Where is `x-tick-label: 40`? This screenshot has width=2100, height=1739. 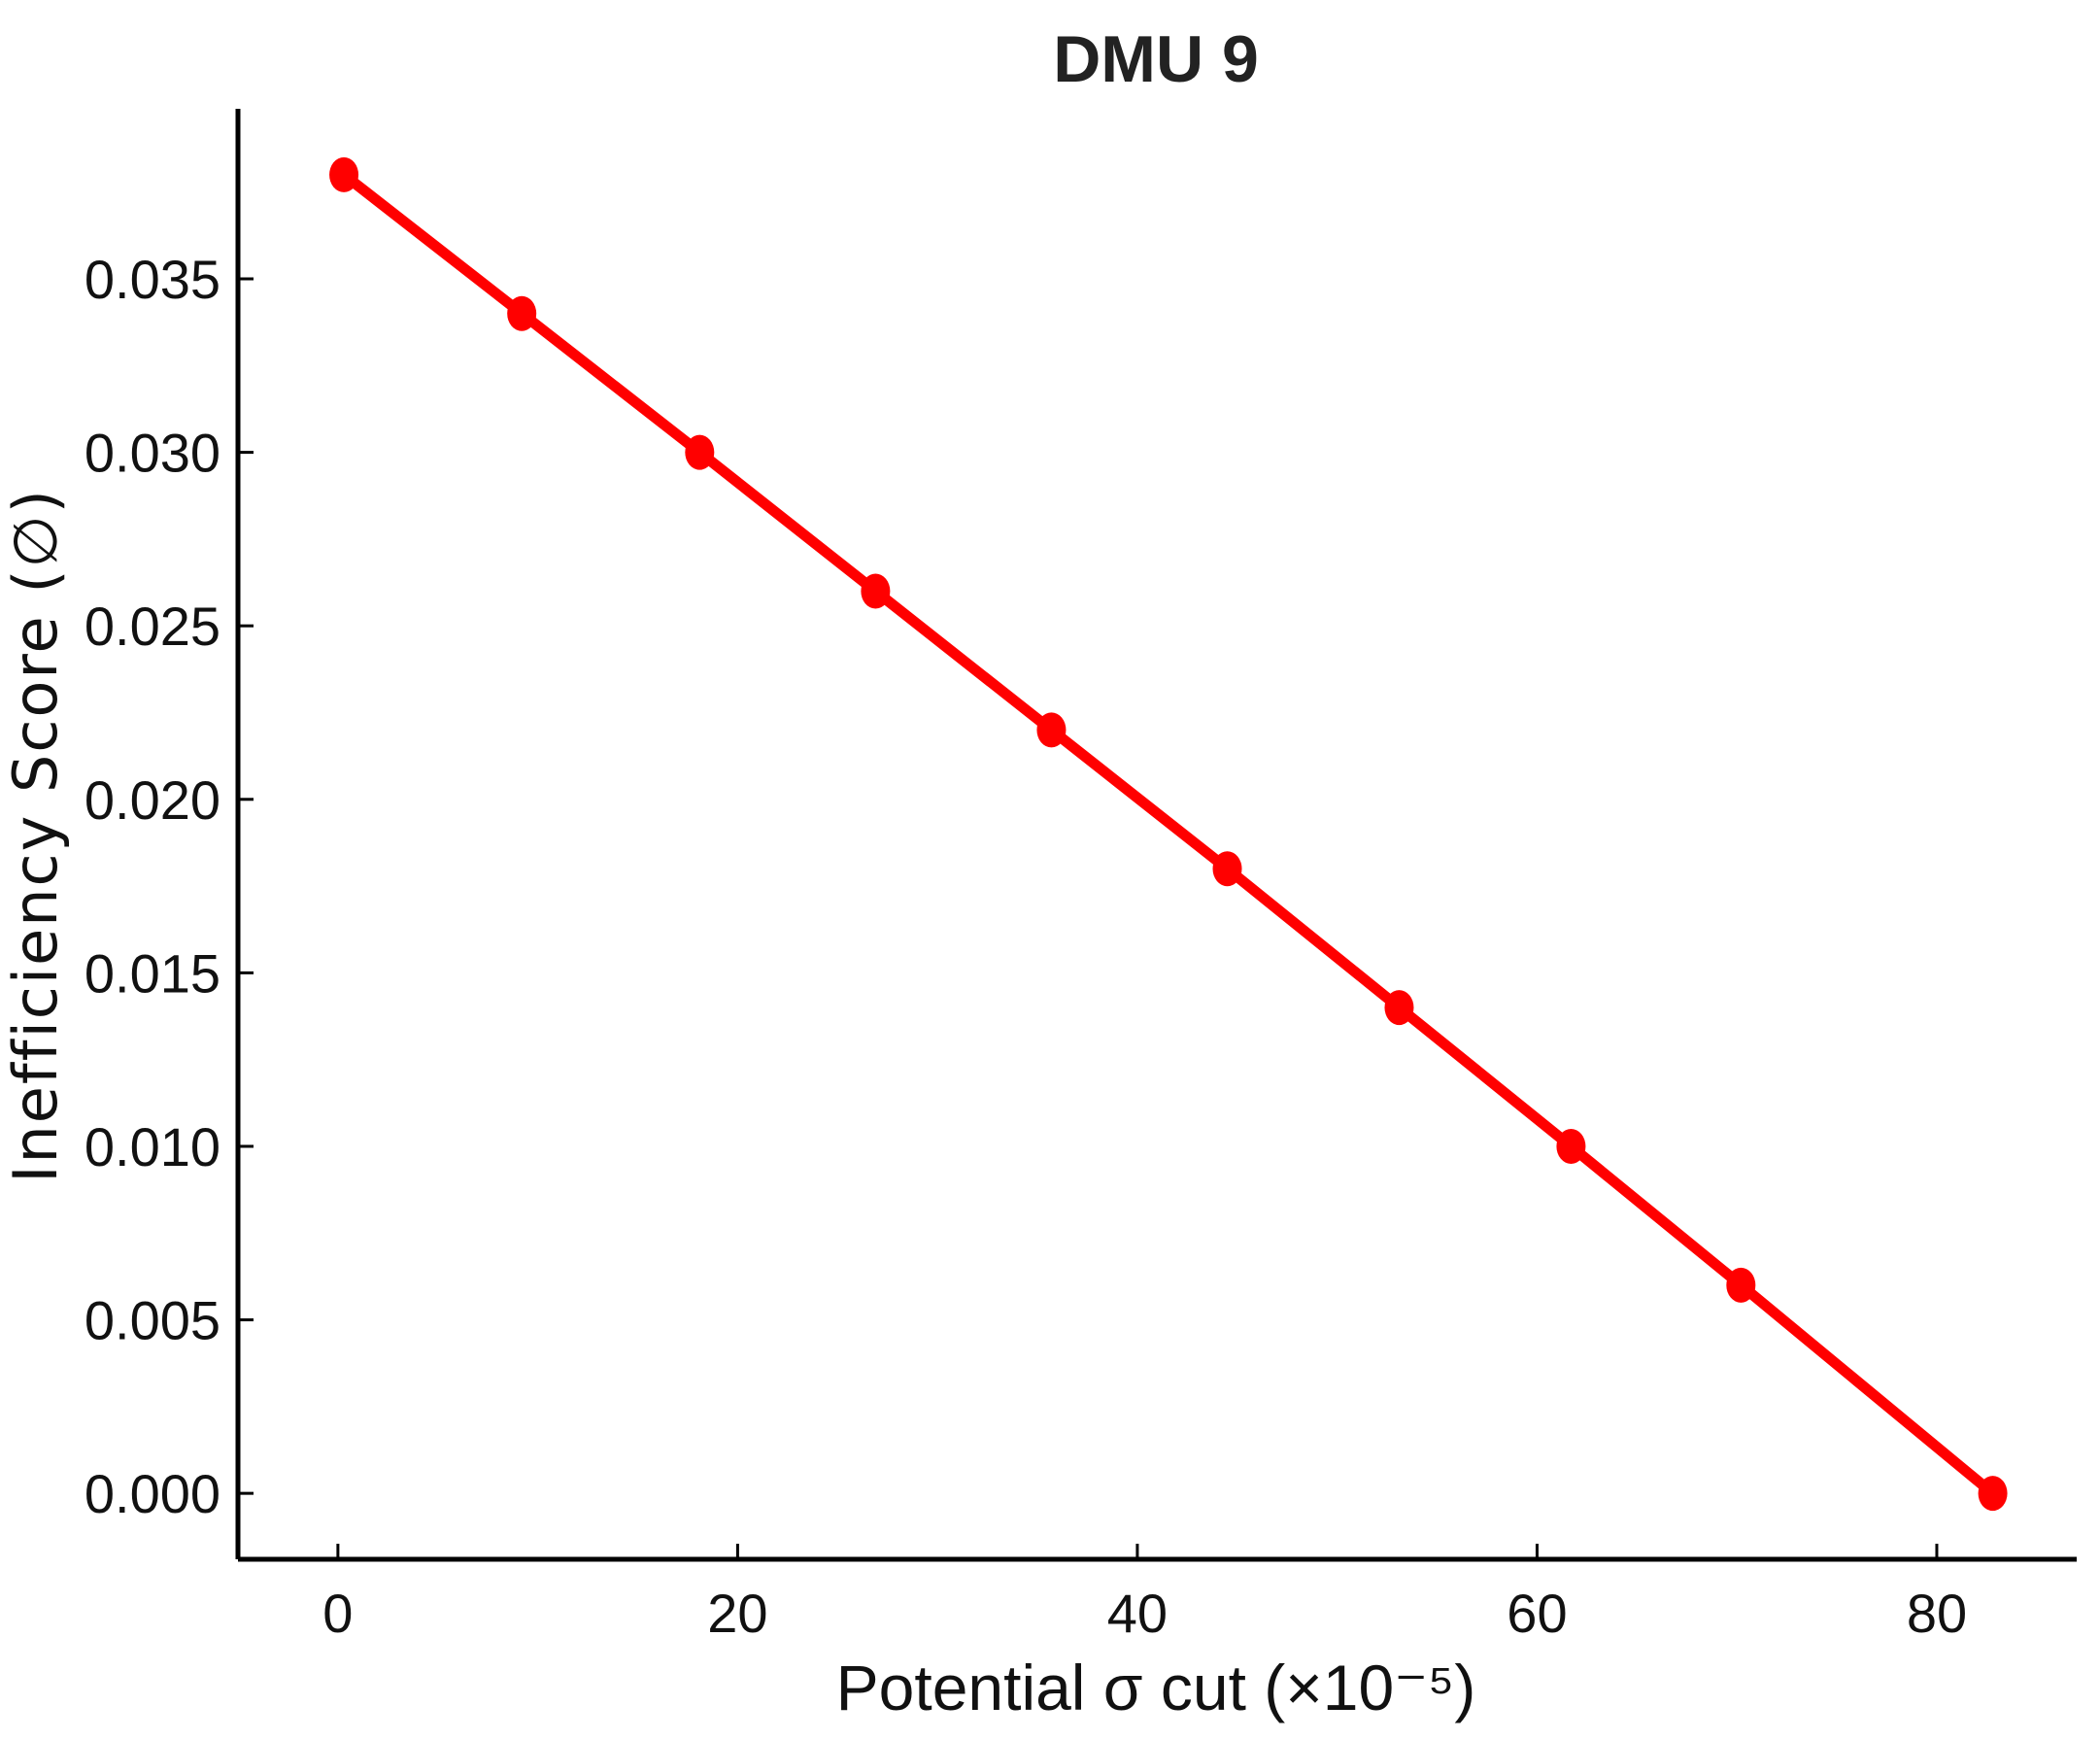
x-tick-label: 40 is located at coordinates (1137, 1613).